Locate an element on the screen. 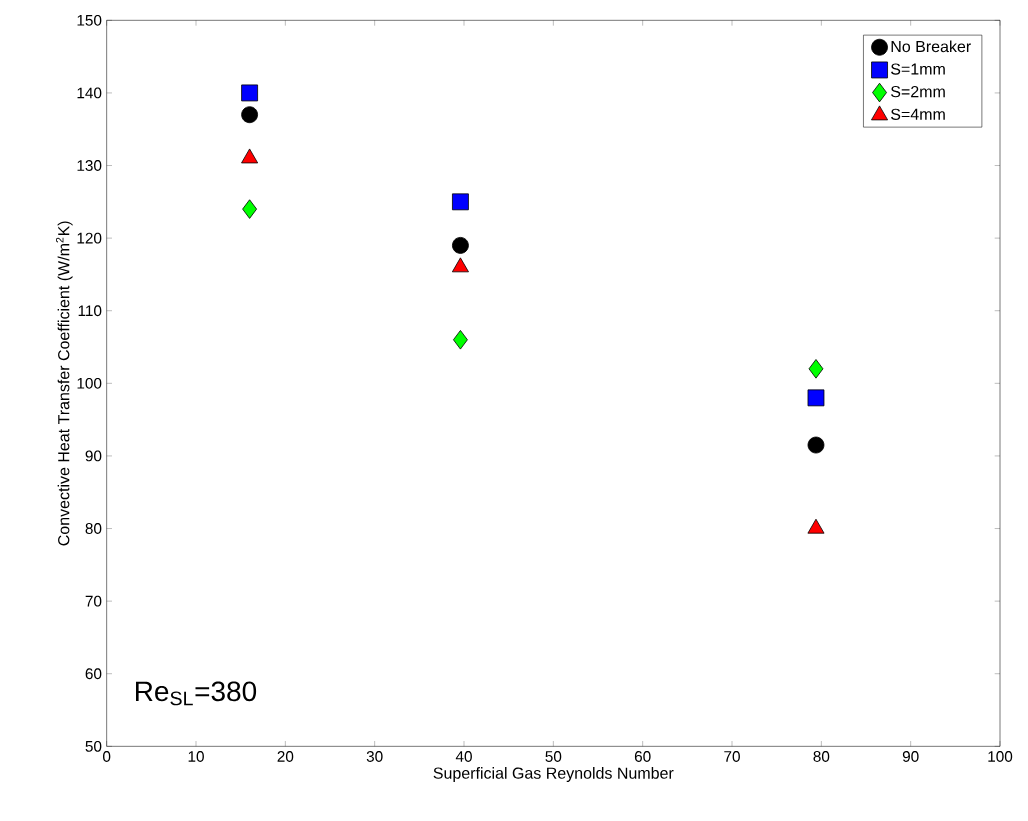 The height and width of the screenshot is (821, 1028). x-tick-label: 20 is located at coordinates (285, 756).